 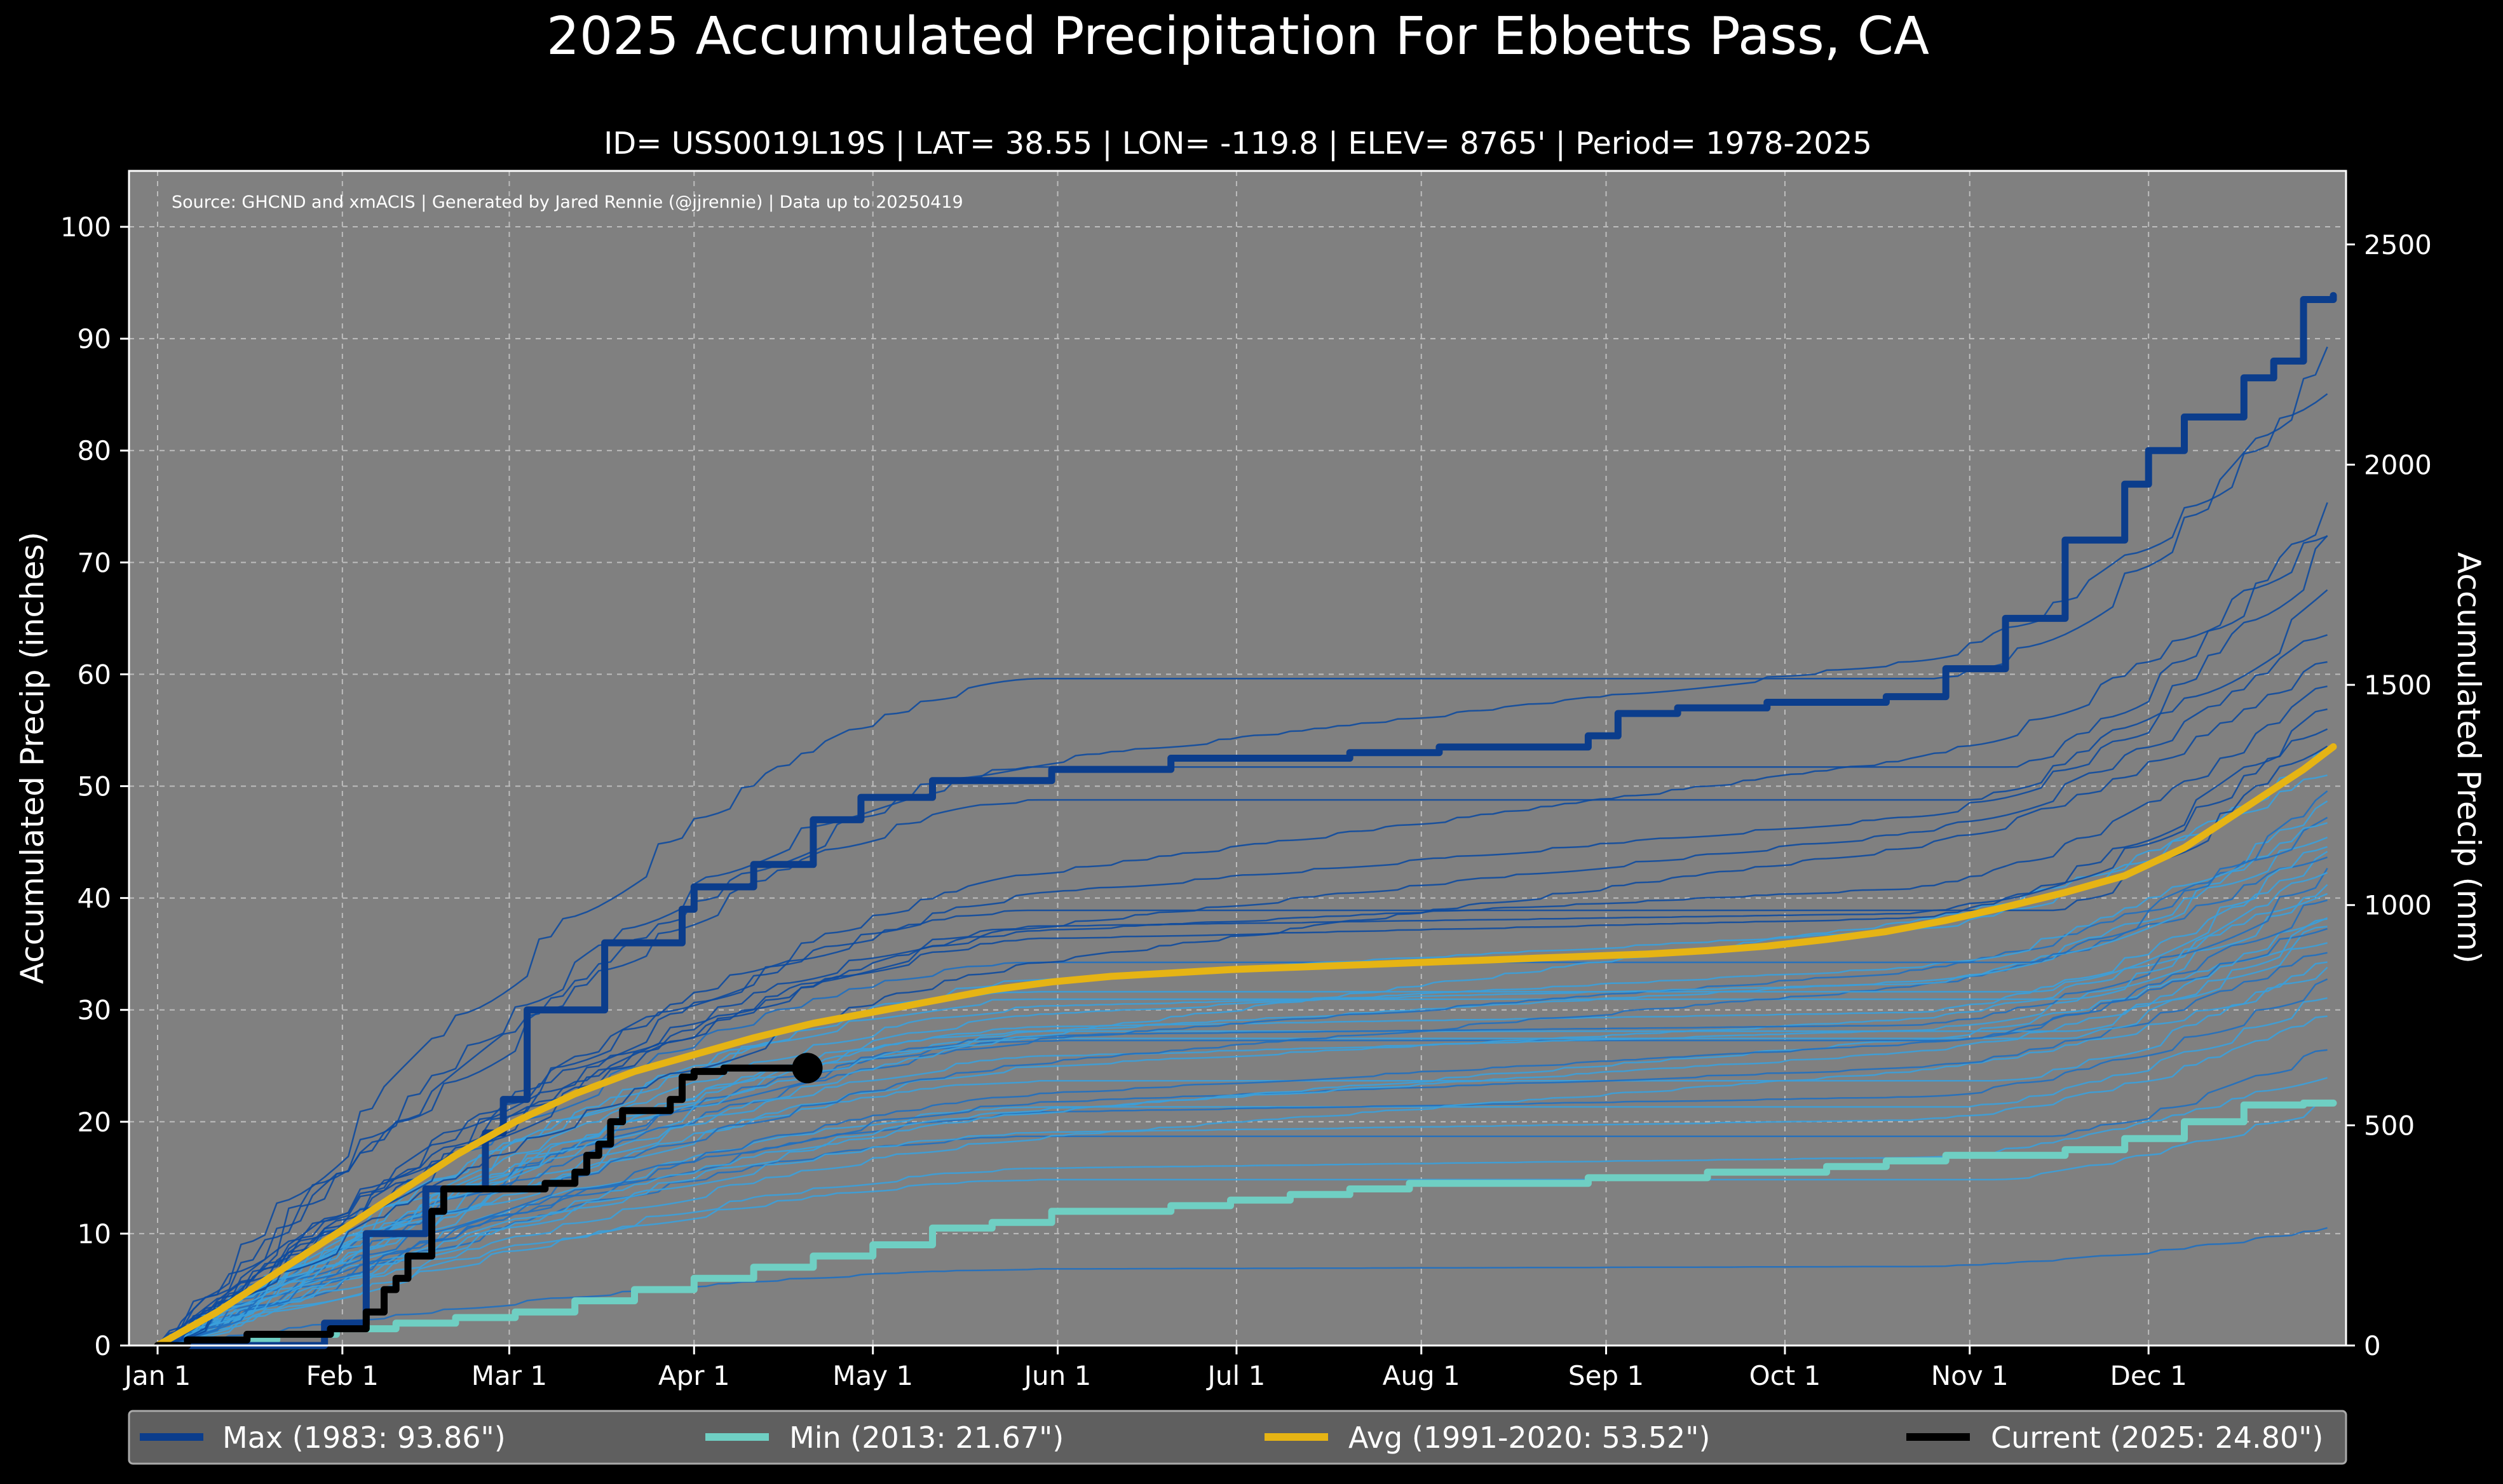 What do you see at coordinates (2398, 244) in the screenshot?
I see `y2-tick-label: 2500` at bounding box center [2398, 244].